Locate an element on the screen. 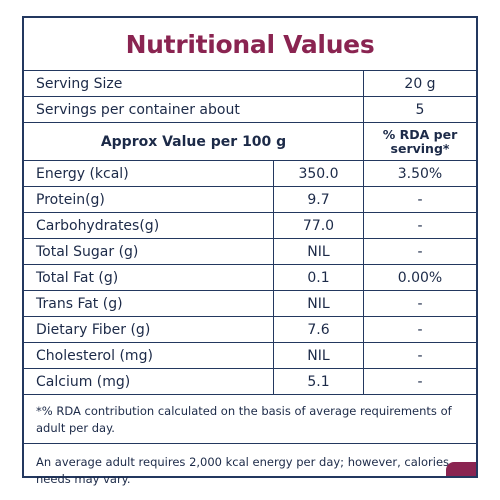  nutrient-name: Energy (kcal) is located at coordinates (149, 173).